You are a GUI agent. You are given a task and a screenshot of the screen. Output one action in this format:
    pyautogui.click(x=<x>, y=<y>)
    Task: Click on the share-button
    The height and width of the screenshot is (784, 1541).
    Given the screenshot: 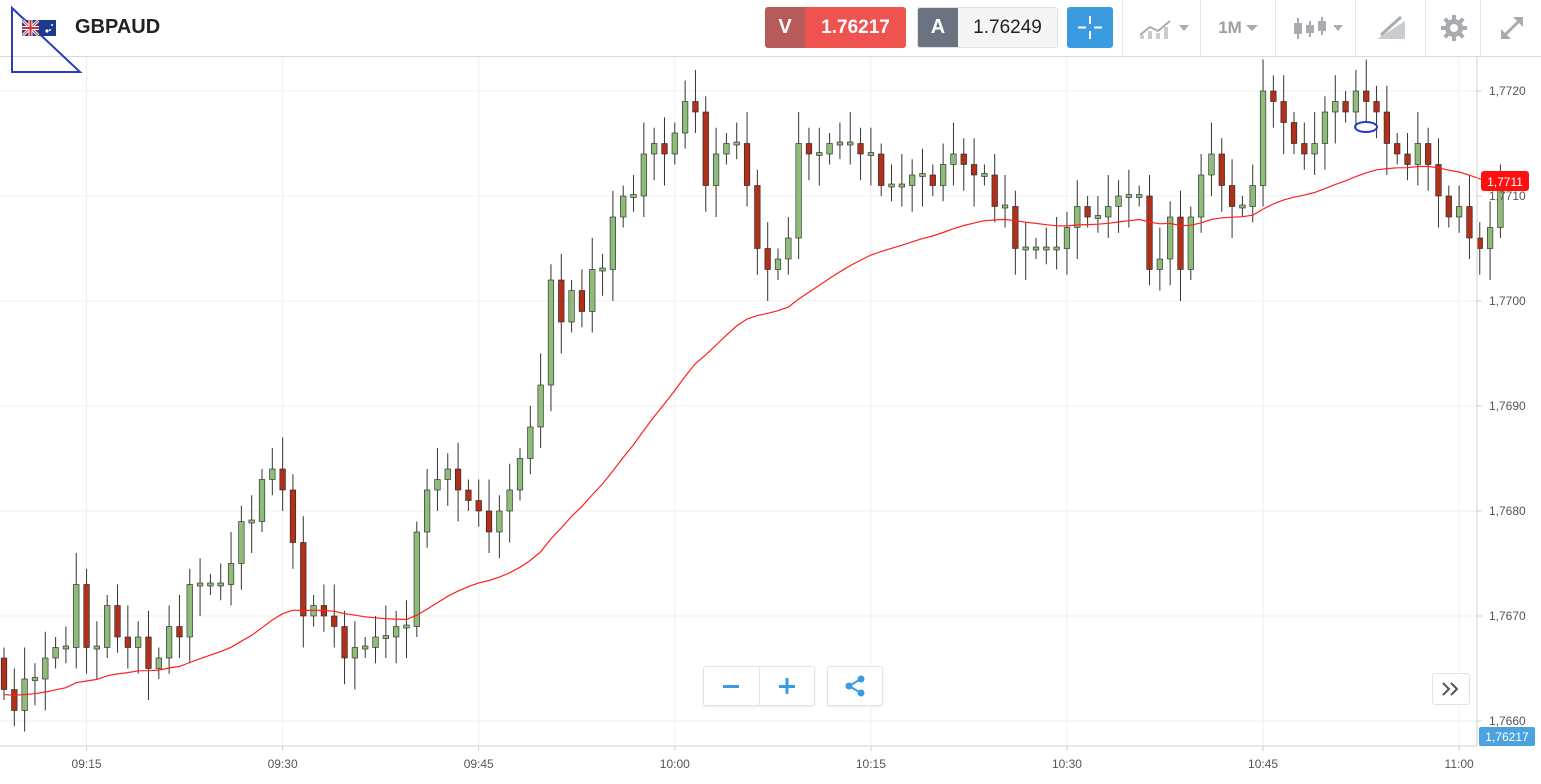 What is the action you would take?
    pyautogui.click(x=855, y=686)
    